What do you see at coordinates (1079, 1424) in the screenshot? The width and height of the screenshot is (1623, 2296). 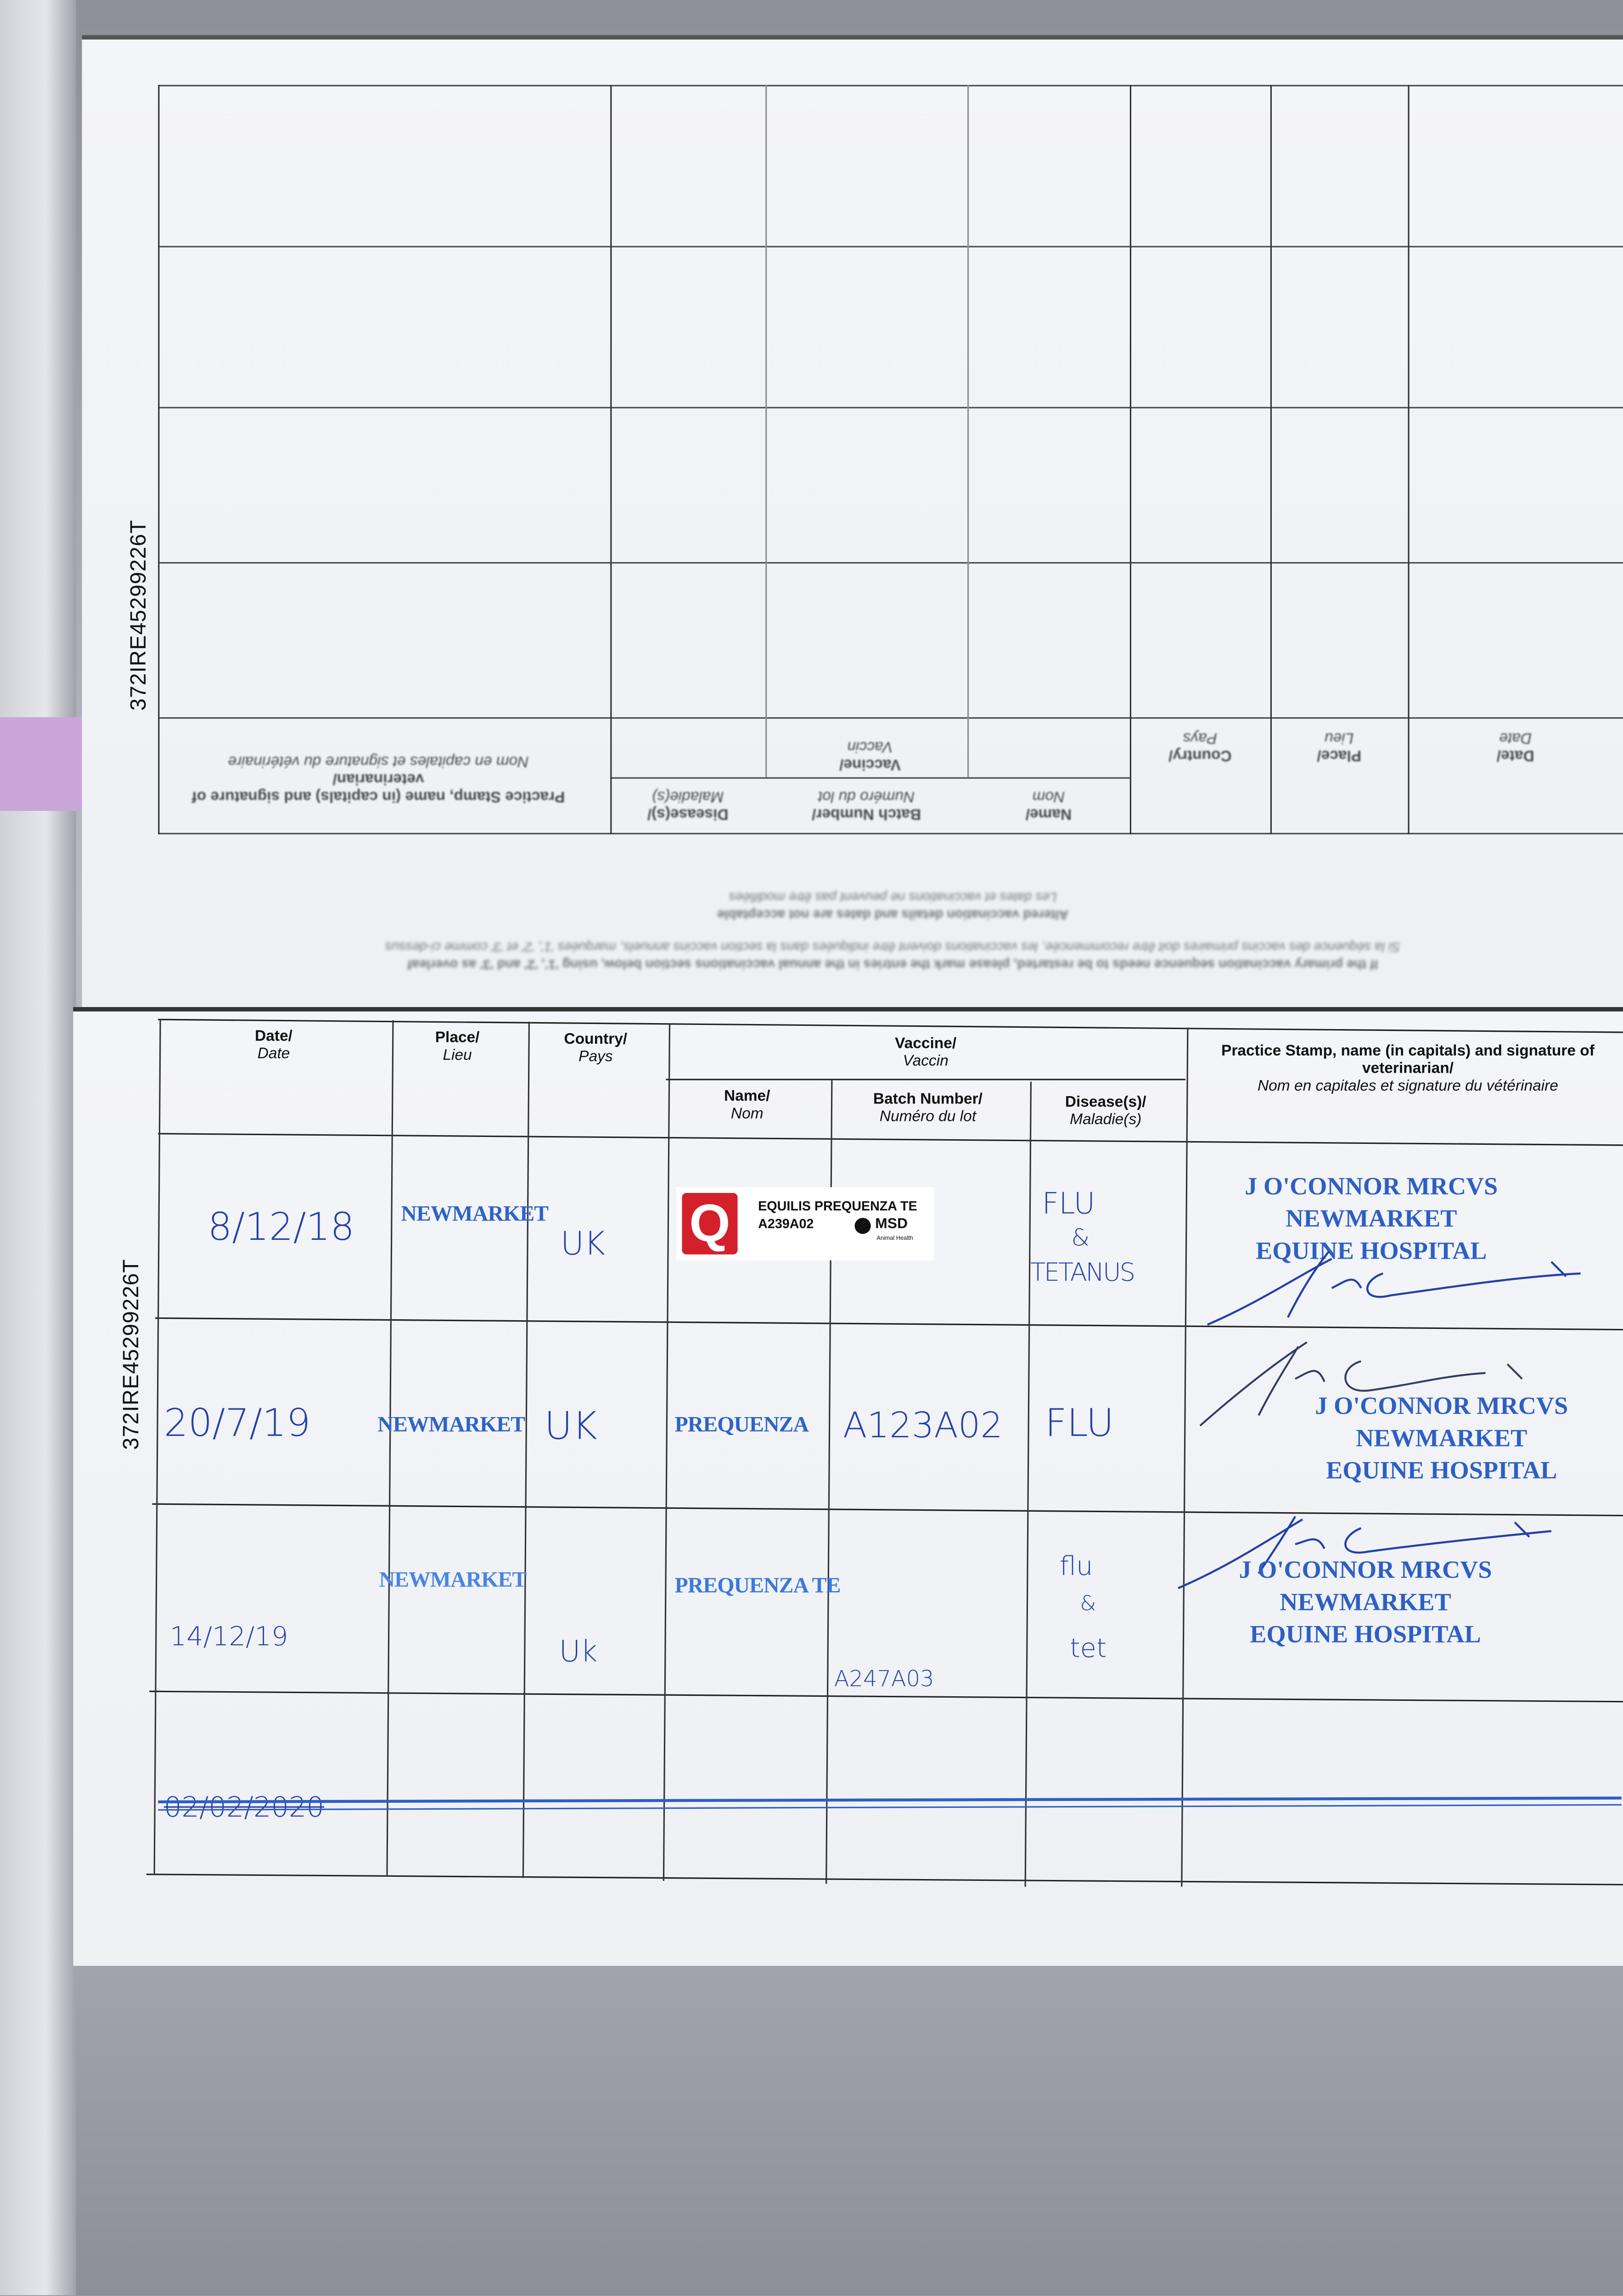 I see `row2-disease: FLU` at bounding box center [1079, 1424].